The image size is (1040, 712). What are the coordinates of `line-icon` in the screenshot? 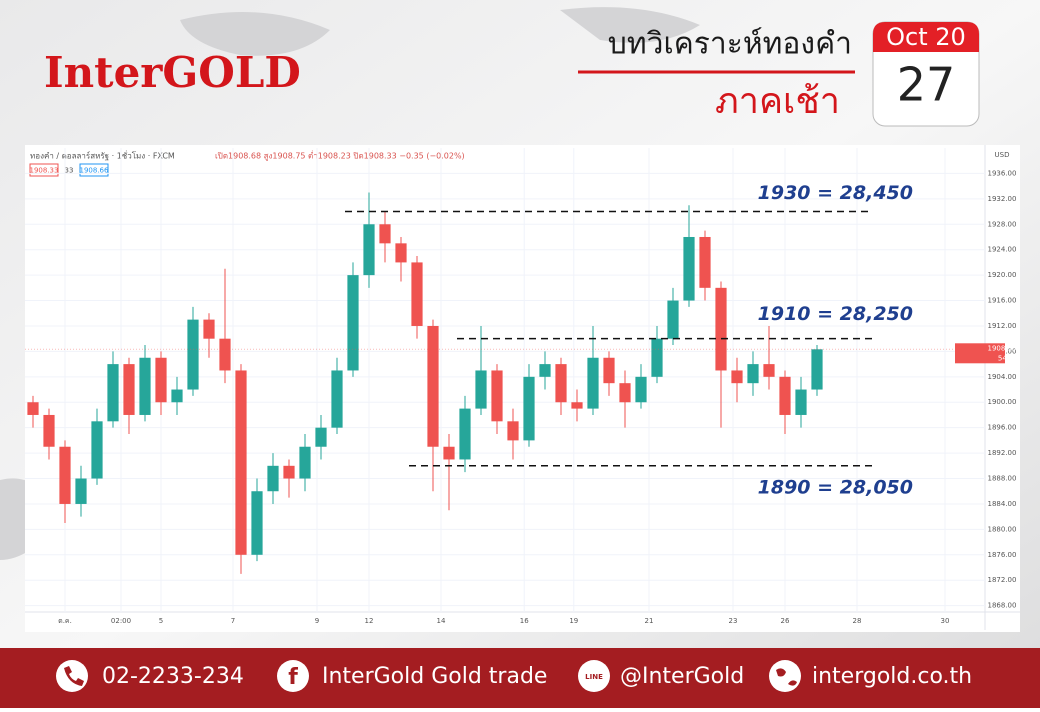 It's located at (594, 676).